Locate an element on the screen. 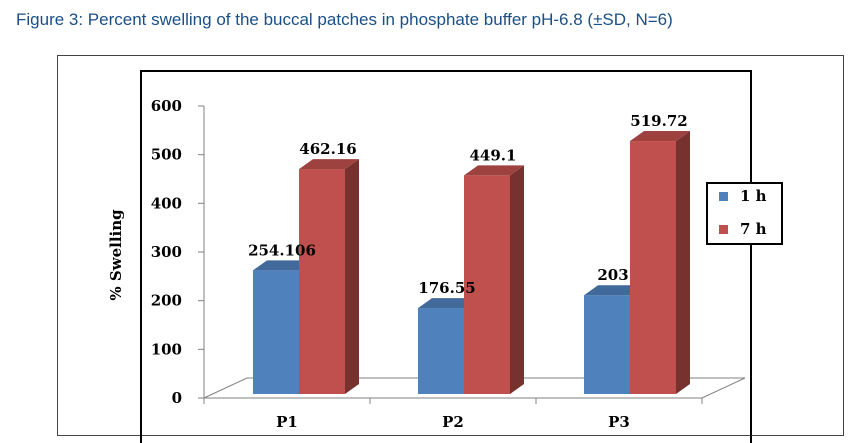 This screenshot has width=862, height=443. legend: 1 h 7 h is located at coordinates (744, 213).